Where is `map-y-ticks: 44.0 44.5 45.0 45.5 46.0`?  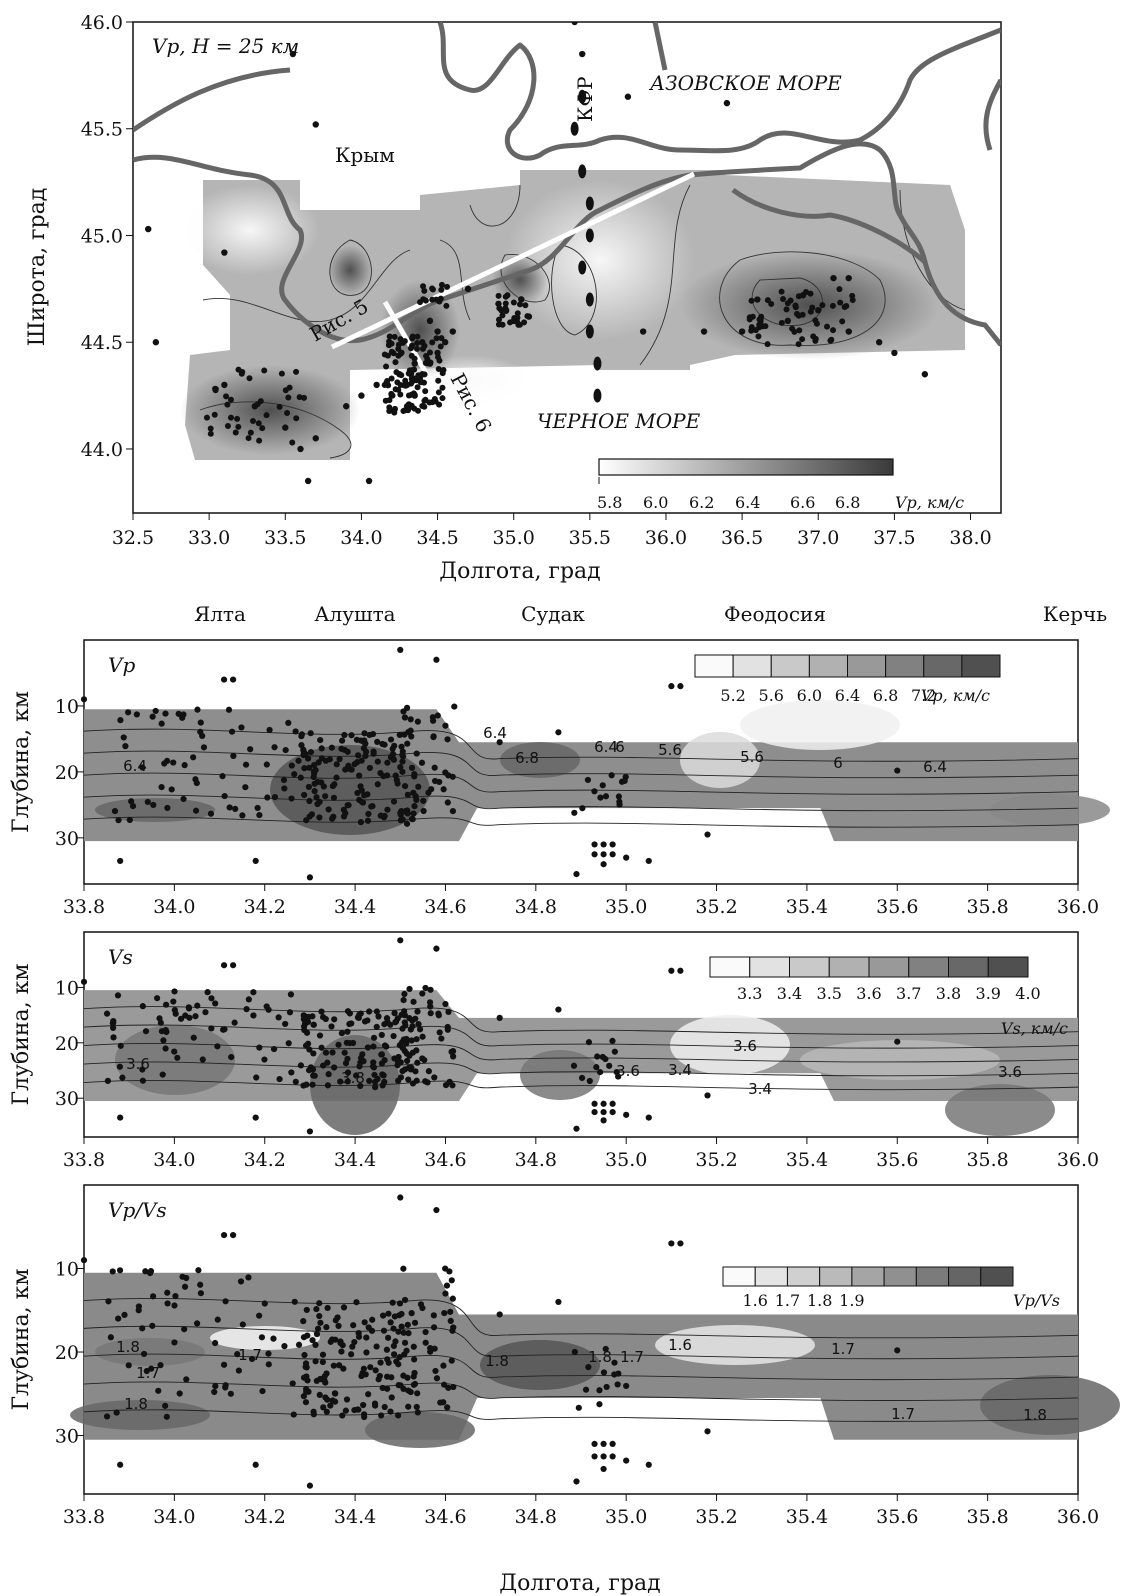 map-y-ticks: 44.0 44.5 45.0 45.5 46.0 is located at coordinates (107, 236).